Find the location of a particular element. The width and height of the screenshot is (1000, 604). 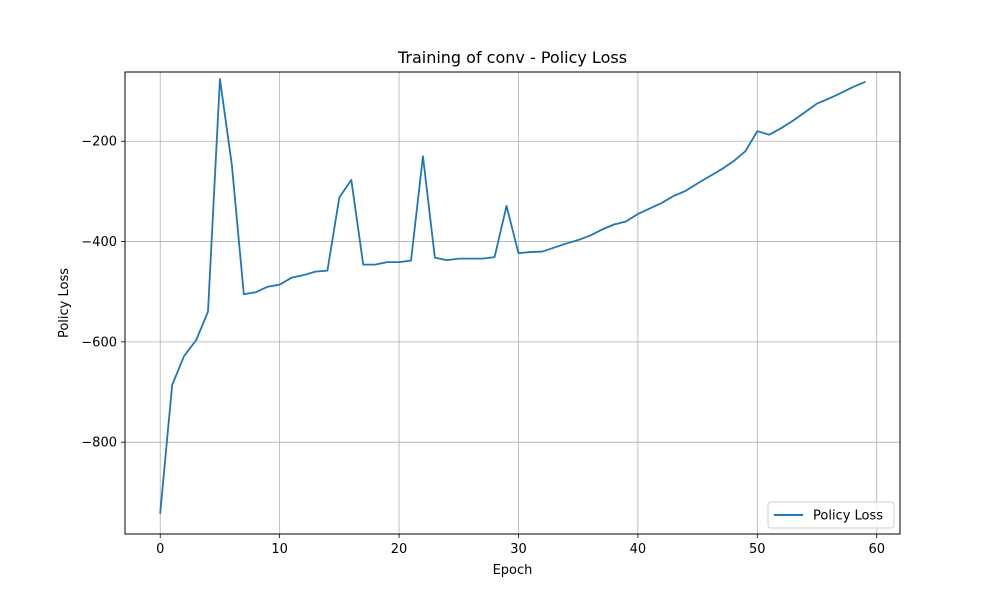

x-tick-label: 0 is located at coordinates (160, 549).